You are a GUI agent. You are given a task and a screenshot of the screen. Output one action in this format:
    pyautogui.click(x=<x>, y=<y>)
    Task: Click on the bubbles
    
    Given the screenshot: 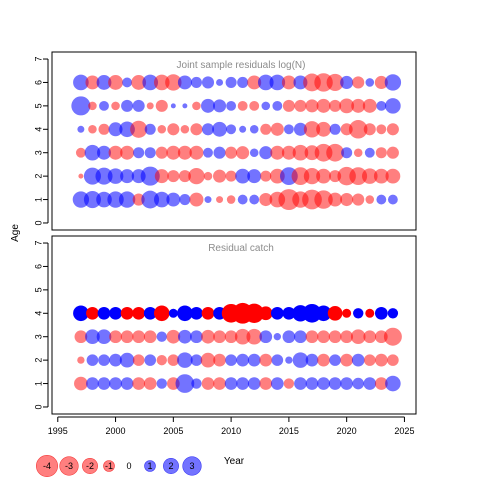 What is the action you would take?
    pyautogui.click(x=237, y=347)
    